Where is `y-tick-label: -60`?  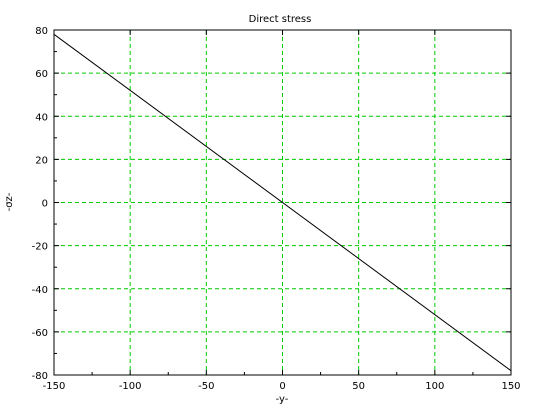 y-tick-label: -60 is located at coordinates (40, 333).